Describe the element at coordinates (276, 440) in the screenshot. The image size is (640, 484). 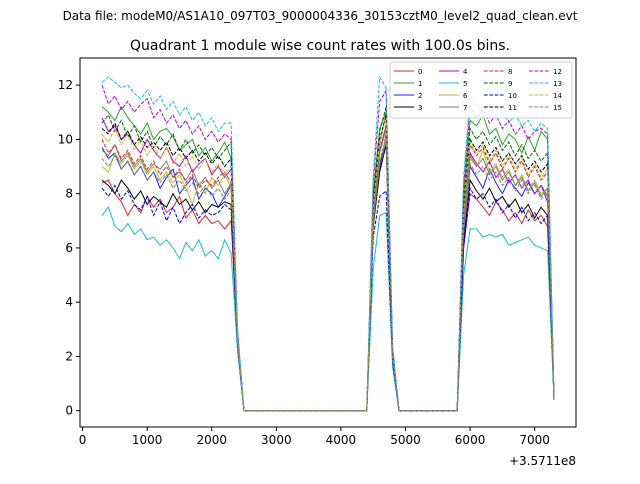
I see `x-tick-label: 3000` at that location.